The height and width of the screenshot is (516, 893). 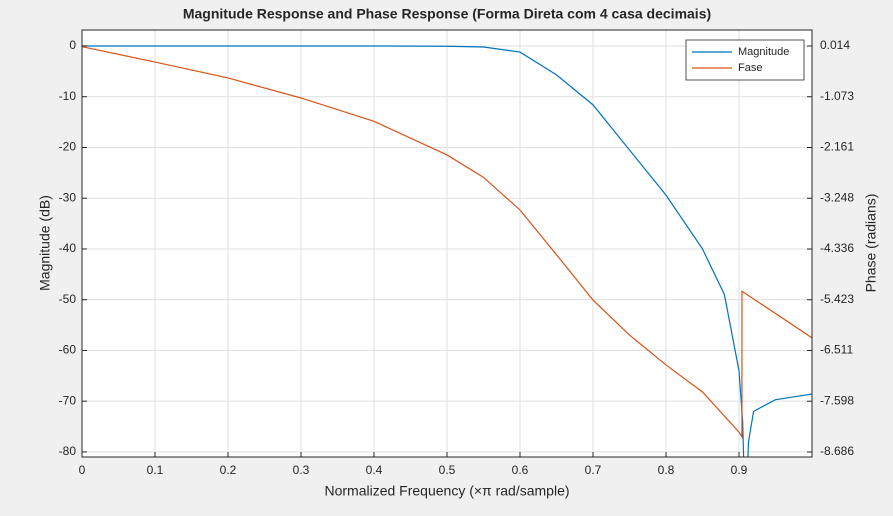 What do you see at coordinates (739, 470) in the screenshot?
I see `x-tick-label: 0.9` at bounding box center [739, 470].